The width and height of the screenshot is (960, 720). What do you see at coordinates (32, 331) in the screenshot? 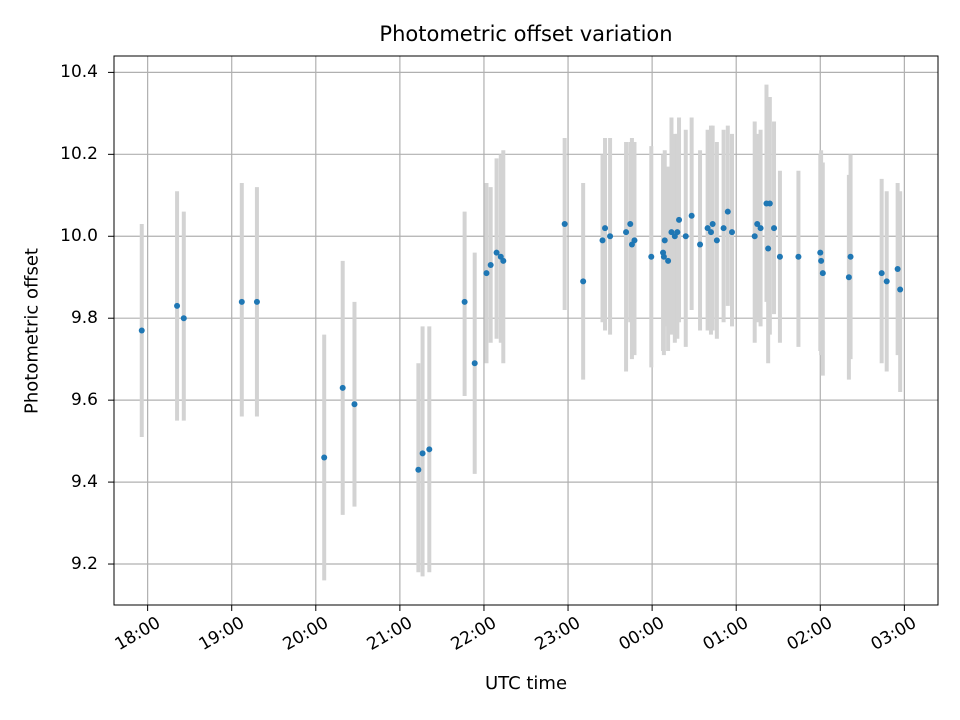
I see `y-axis-label: Photometric offset` at bounding box center [32, 331].